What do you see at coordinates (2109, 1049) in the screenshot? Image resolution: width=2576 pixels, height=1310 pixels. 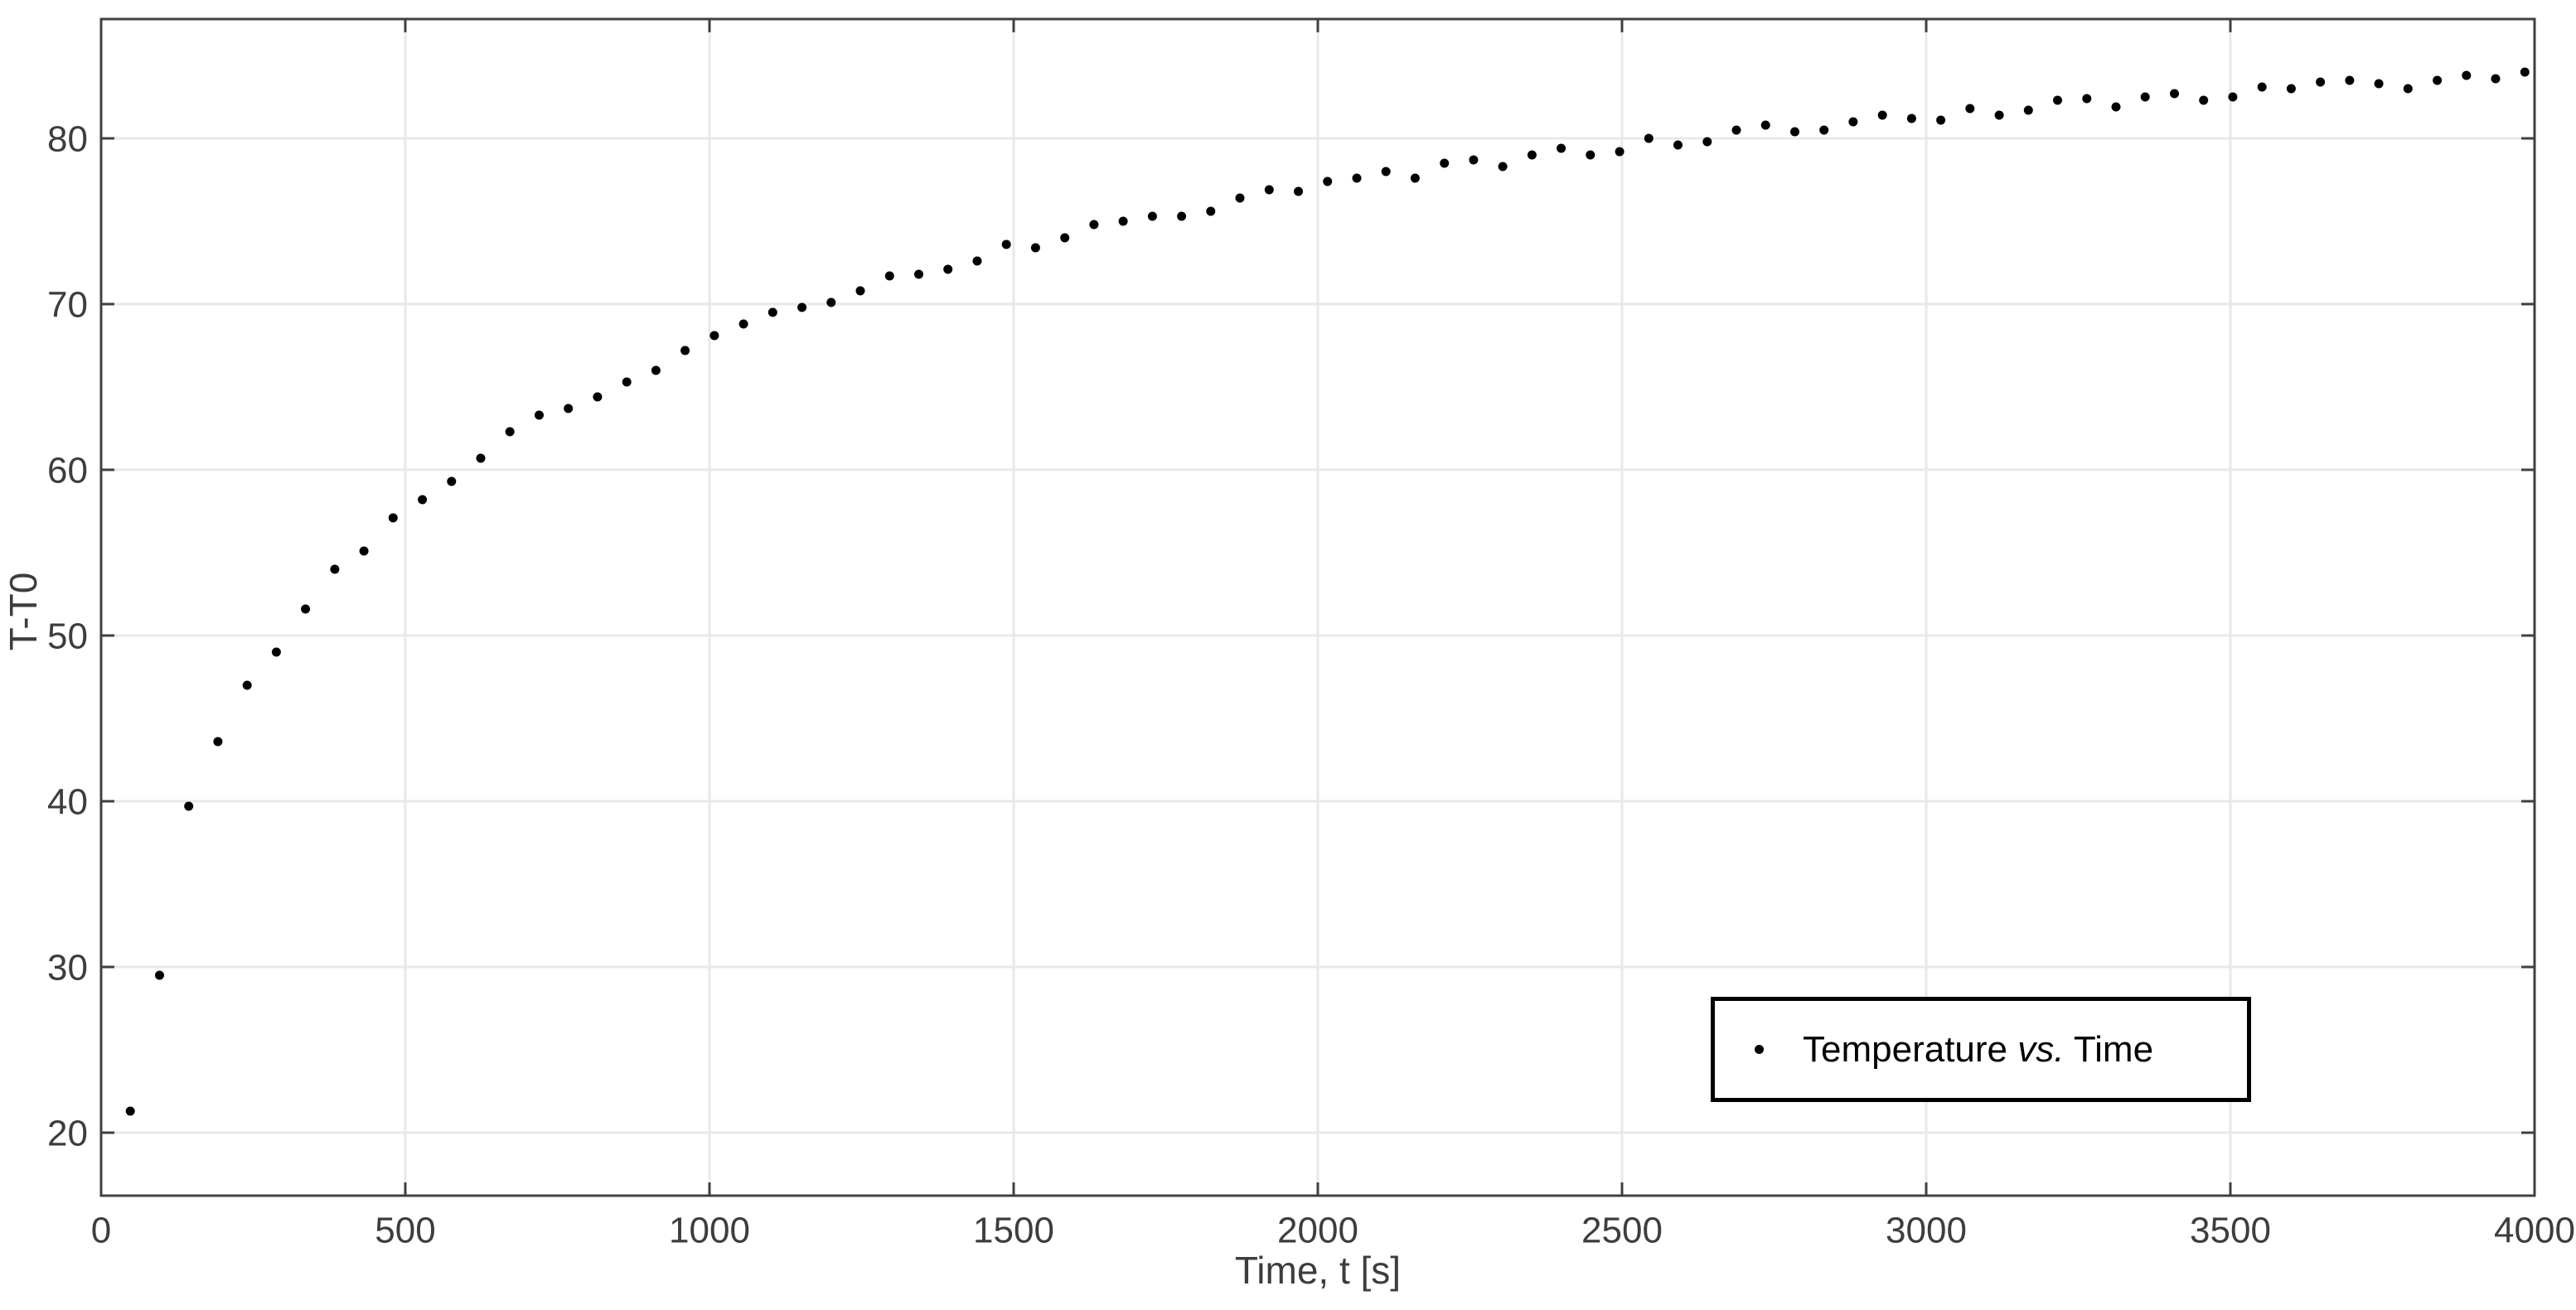 I see `legend-label-suffix: Time` at bounding box center [2109, 1049].